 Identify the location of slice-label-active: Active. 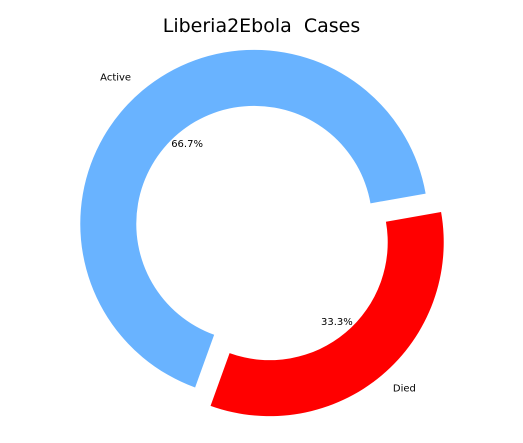
(115, 77).